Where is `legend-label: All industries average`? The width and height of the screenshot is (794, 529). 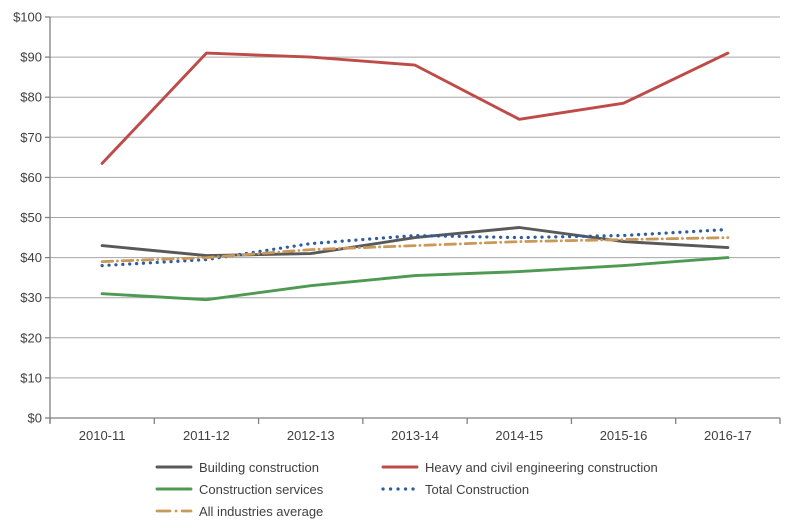
legend-label: All industries average is located at coordinates (261, 511).